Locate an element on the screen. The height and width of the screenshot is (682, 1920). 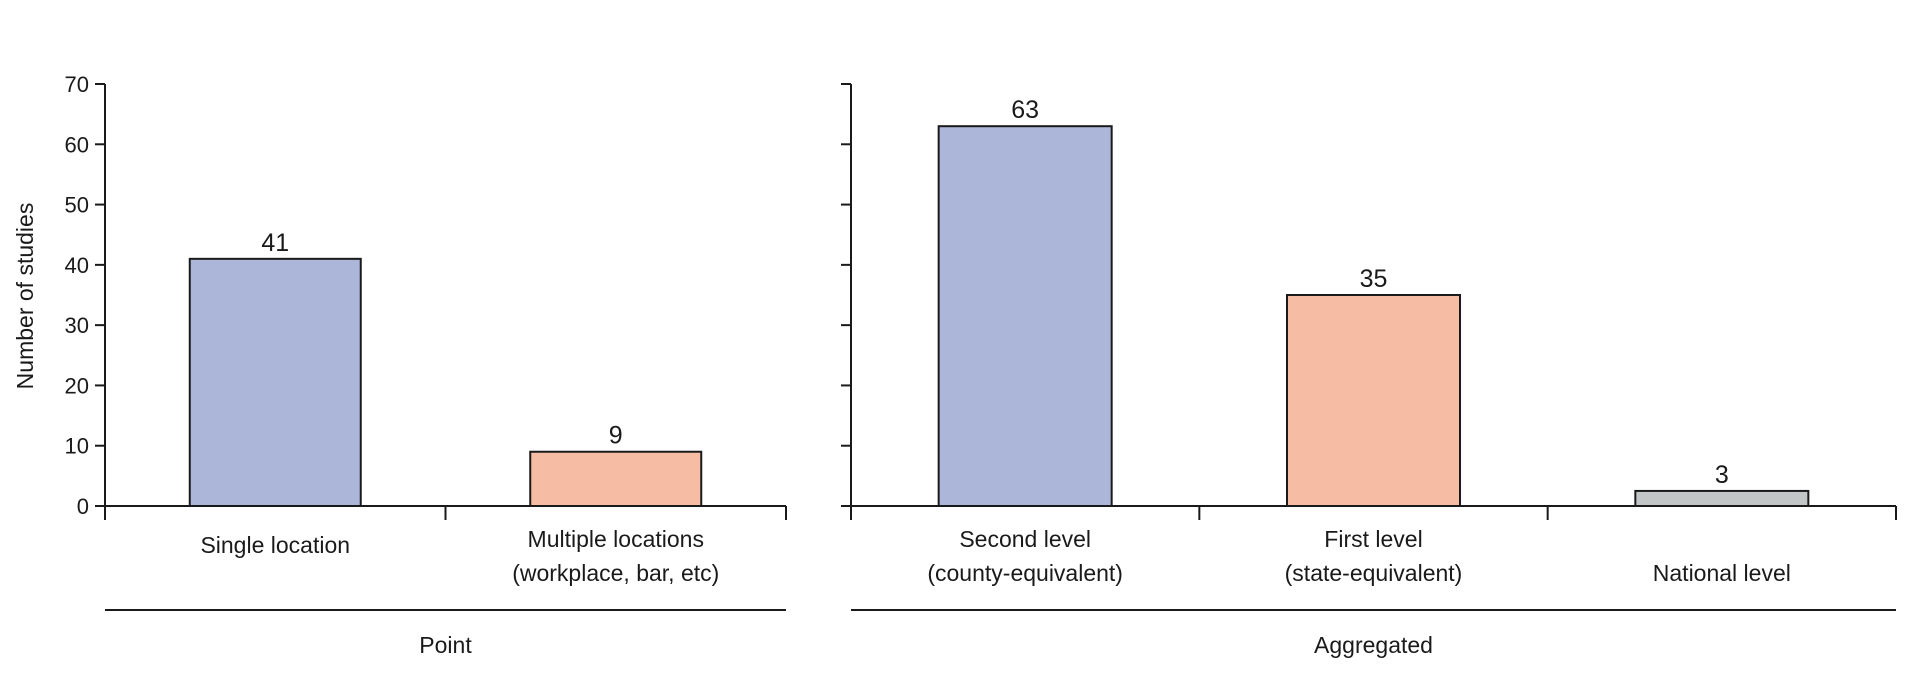
category-label: (county-equivalent) is located at coordinates (1025, 573).